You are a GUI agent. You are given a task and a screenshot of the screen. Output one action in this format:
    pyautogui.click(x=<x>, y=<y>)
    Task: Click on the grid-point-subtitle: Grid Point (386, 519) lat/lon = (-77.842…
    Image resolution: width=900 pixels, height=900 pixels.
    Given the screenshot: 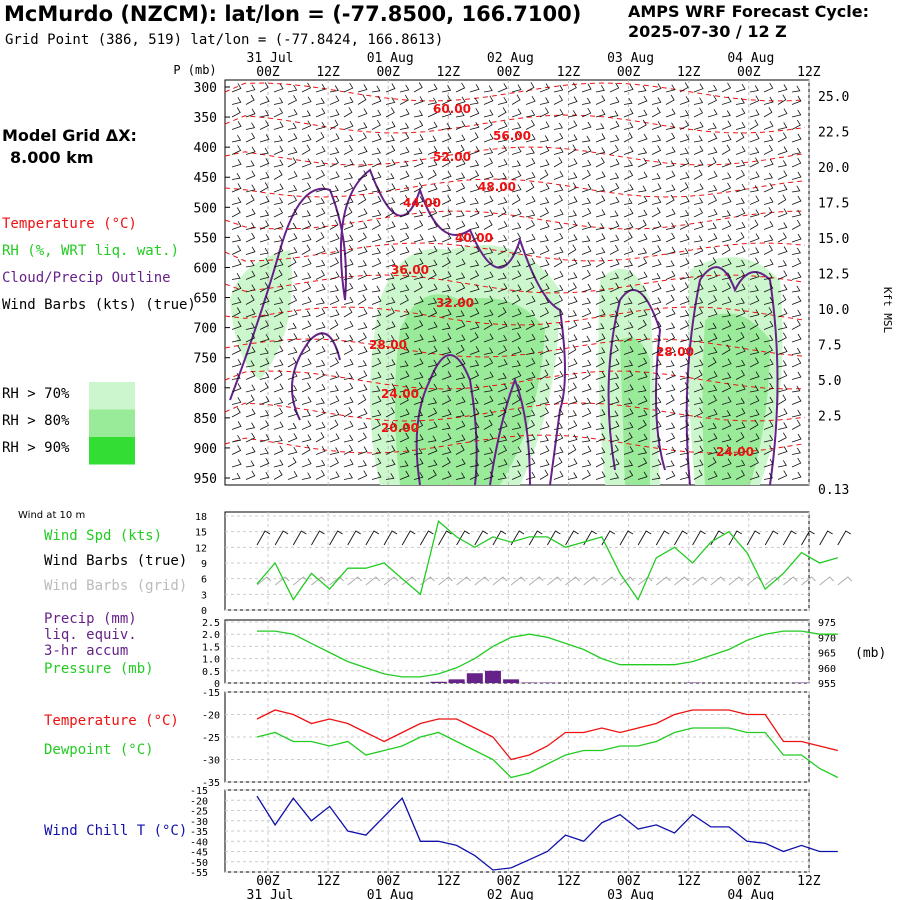 What is the action you would take?
    pyautogui.click(x=224, y=40)
    